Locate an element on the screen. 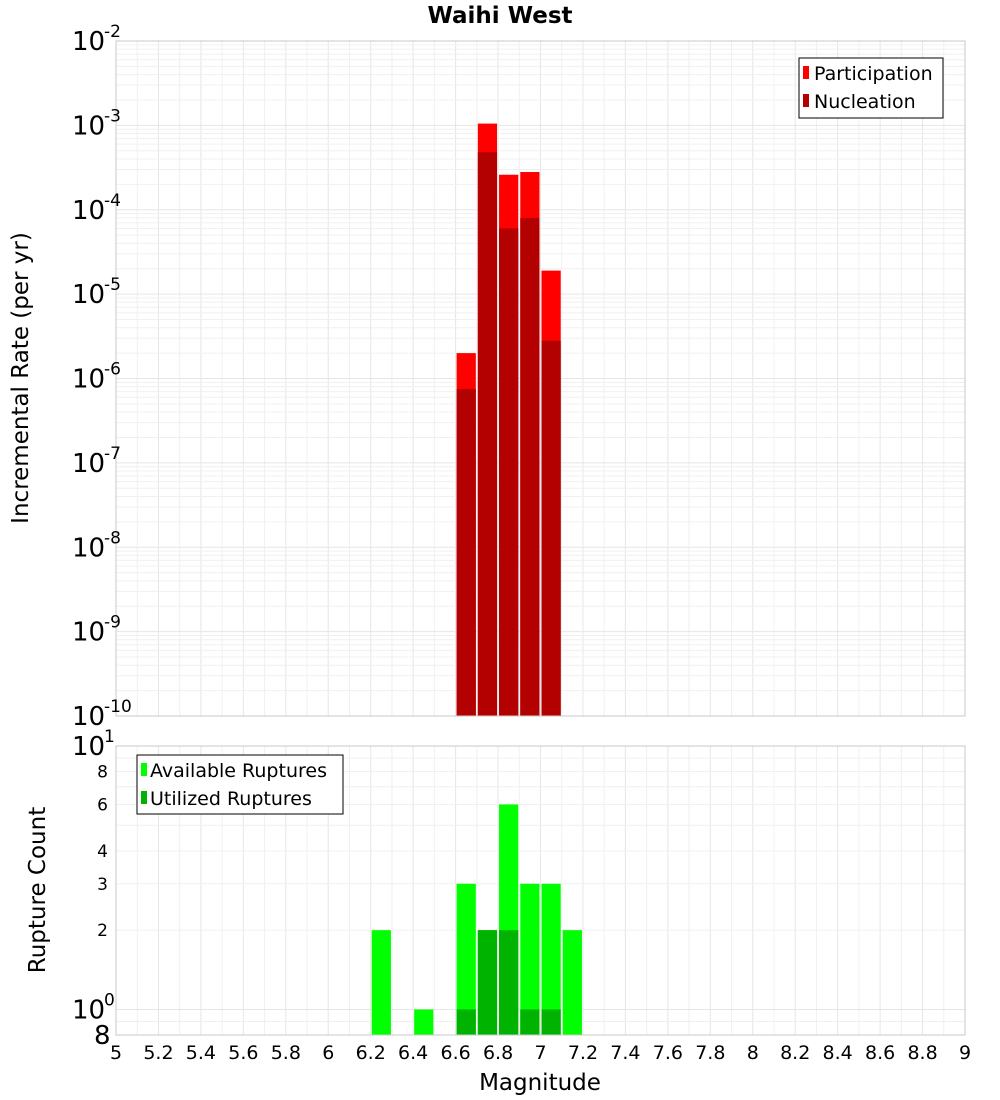 Image resolution: width=1000 pixels, height=1100 pixels. legend-swatch-utilized is located at coordinates (144, 797).